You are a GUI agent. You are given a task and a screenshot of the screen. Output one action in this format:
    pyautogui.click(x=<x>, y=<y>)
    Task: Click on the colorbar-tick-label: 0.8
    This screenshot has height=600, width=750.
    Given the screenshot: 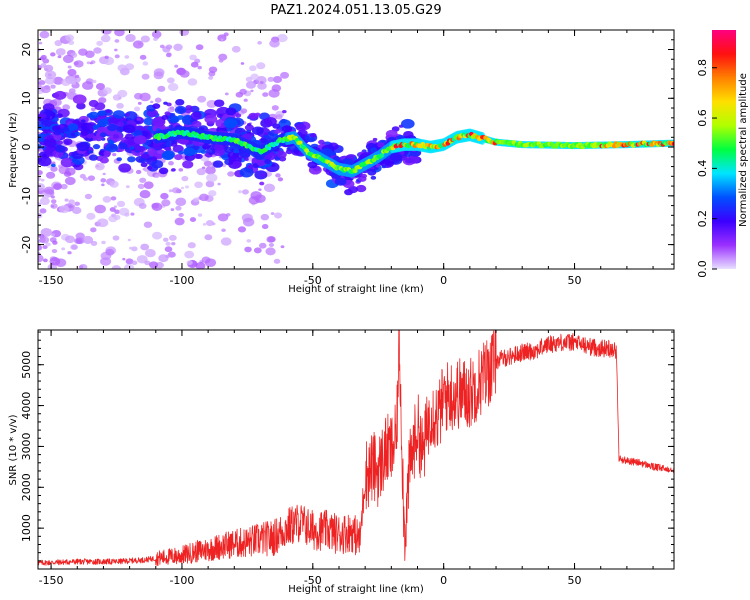 What is the action you would take?
    pyautogui.click(x=702, y=68)
    